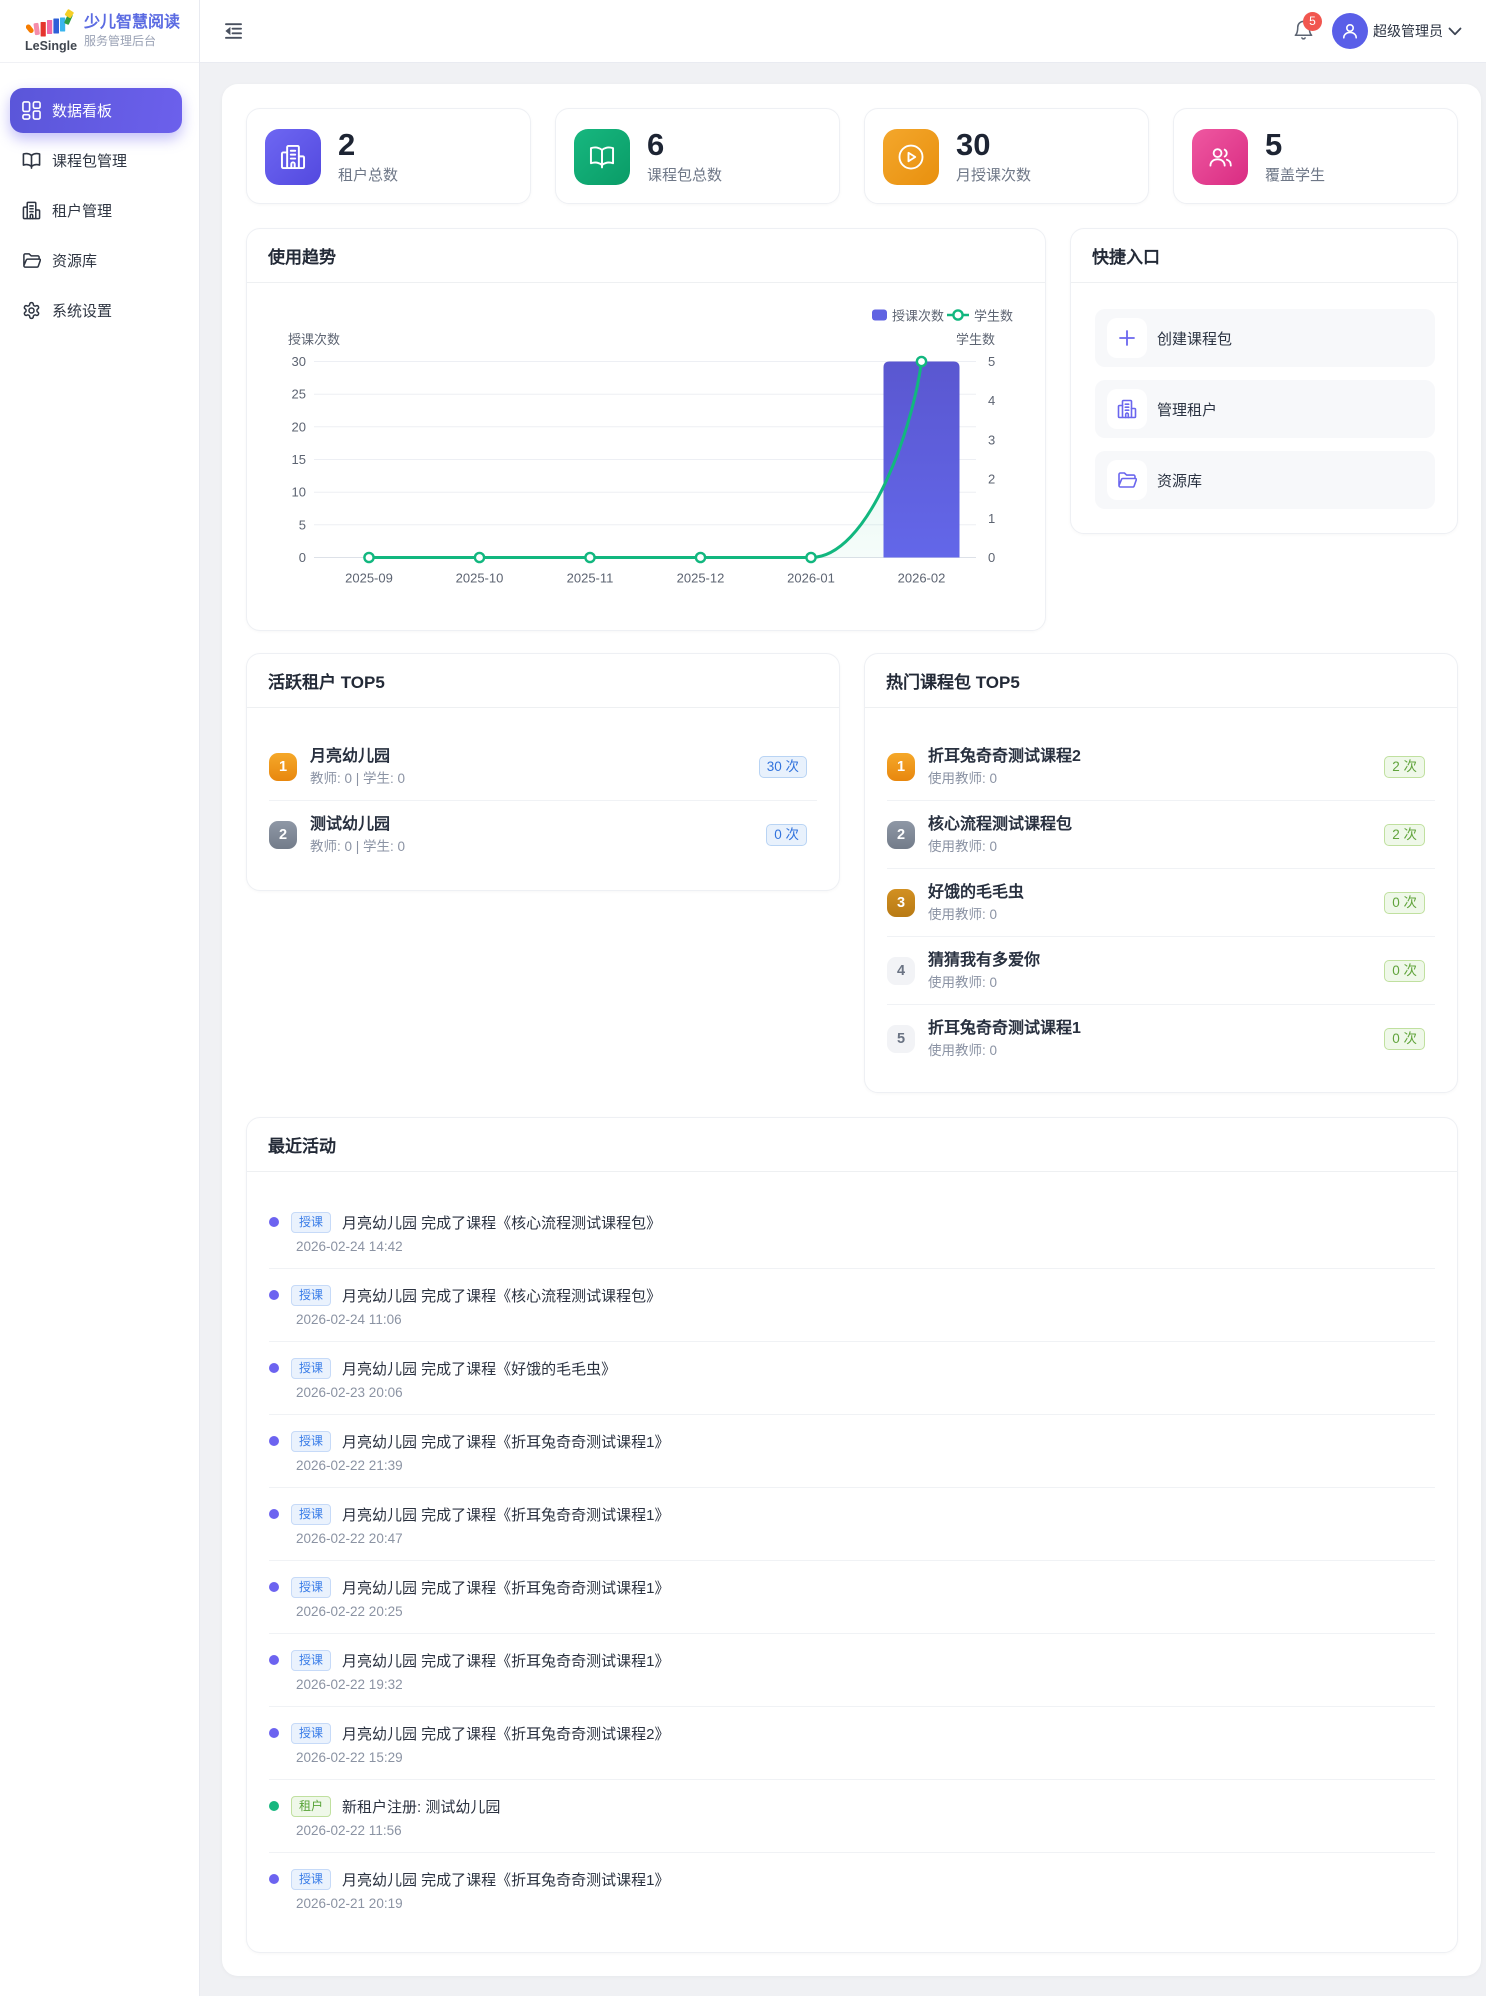 The height and width of the screenshot is (1996, 1486). What do you see at coordinates (299, 492) in the screenshot?
I see `svg-text: 10` at bounding box center [299, 492].